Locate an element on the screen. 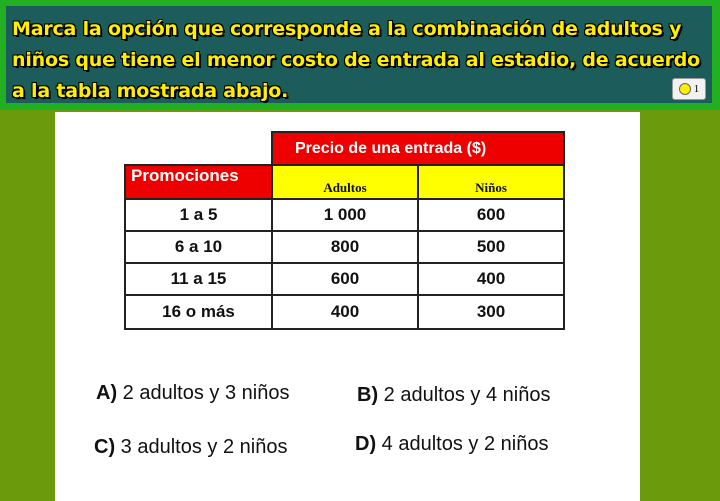 Image resolution: width=720 pixels, height=501 pixels. promo-header: Promociones is located at coordinates (198, 182).